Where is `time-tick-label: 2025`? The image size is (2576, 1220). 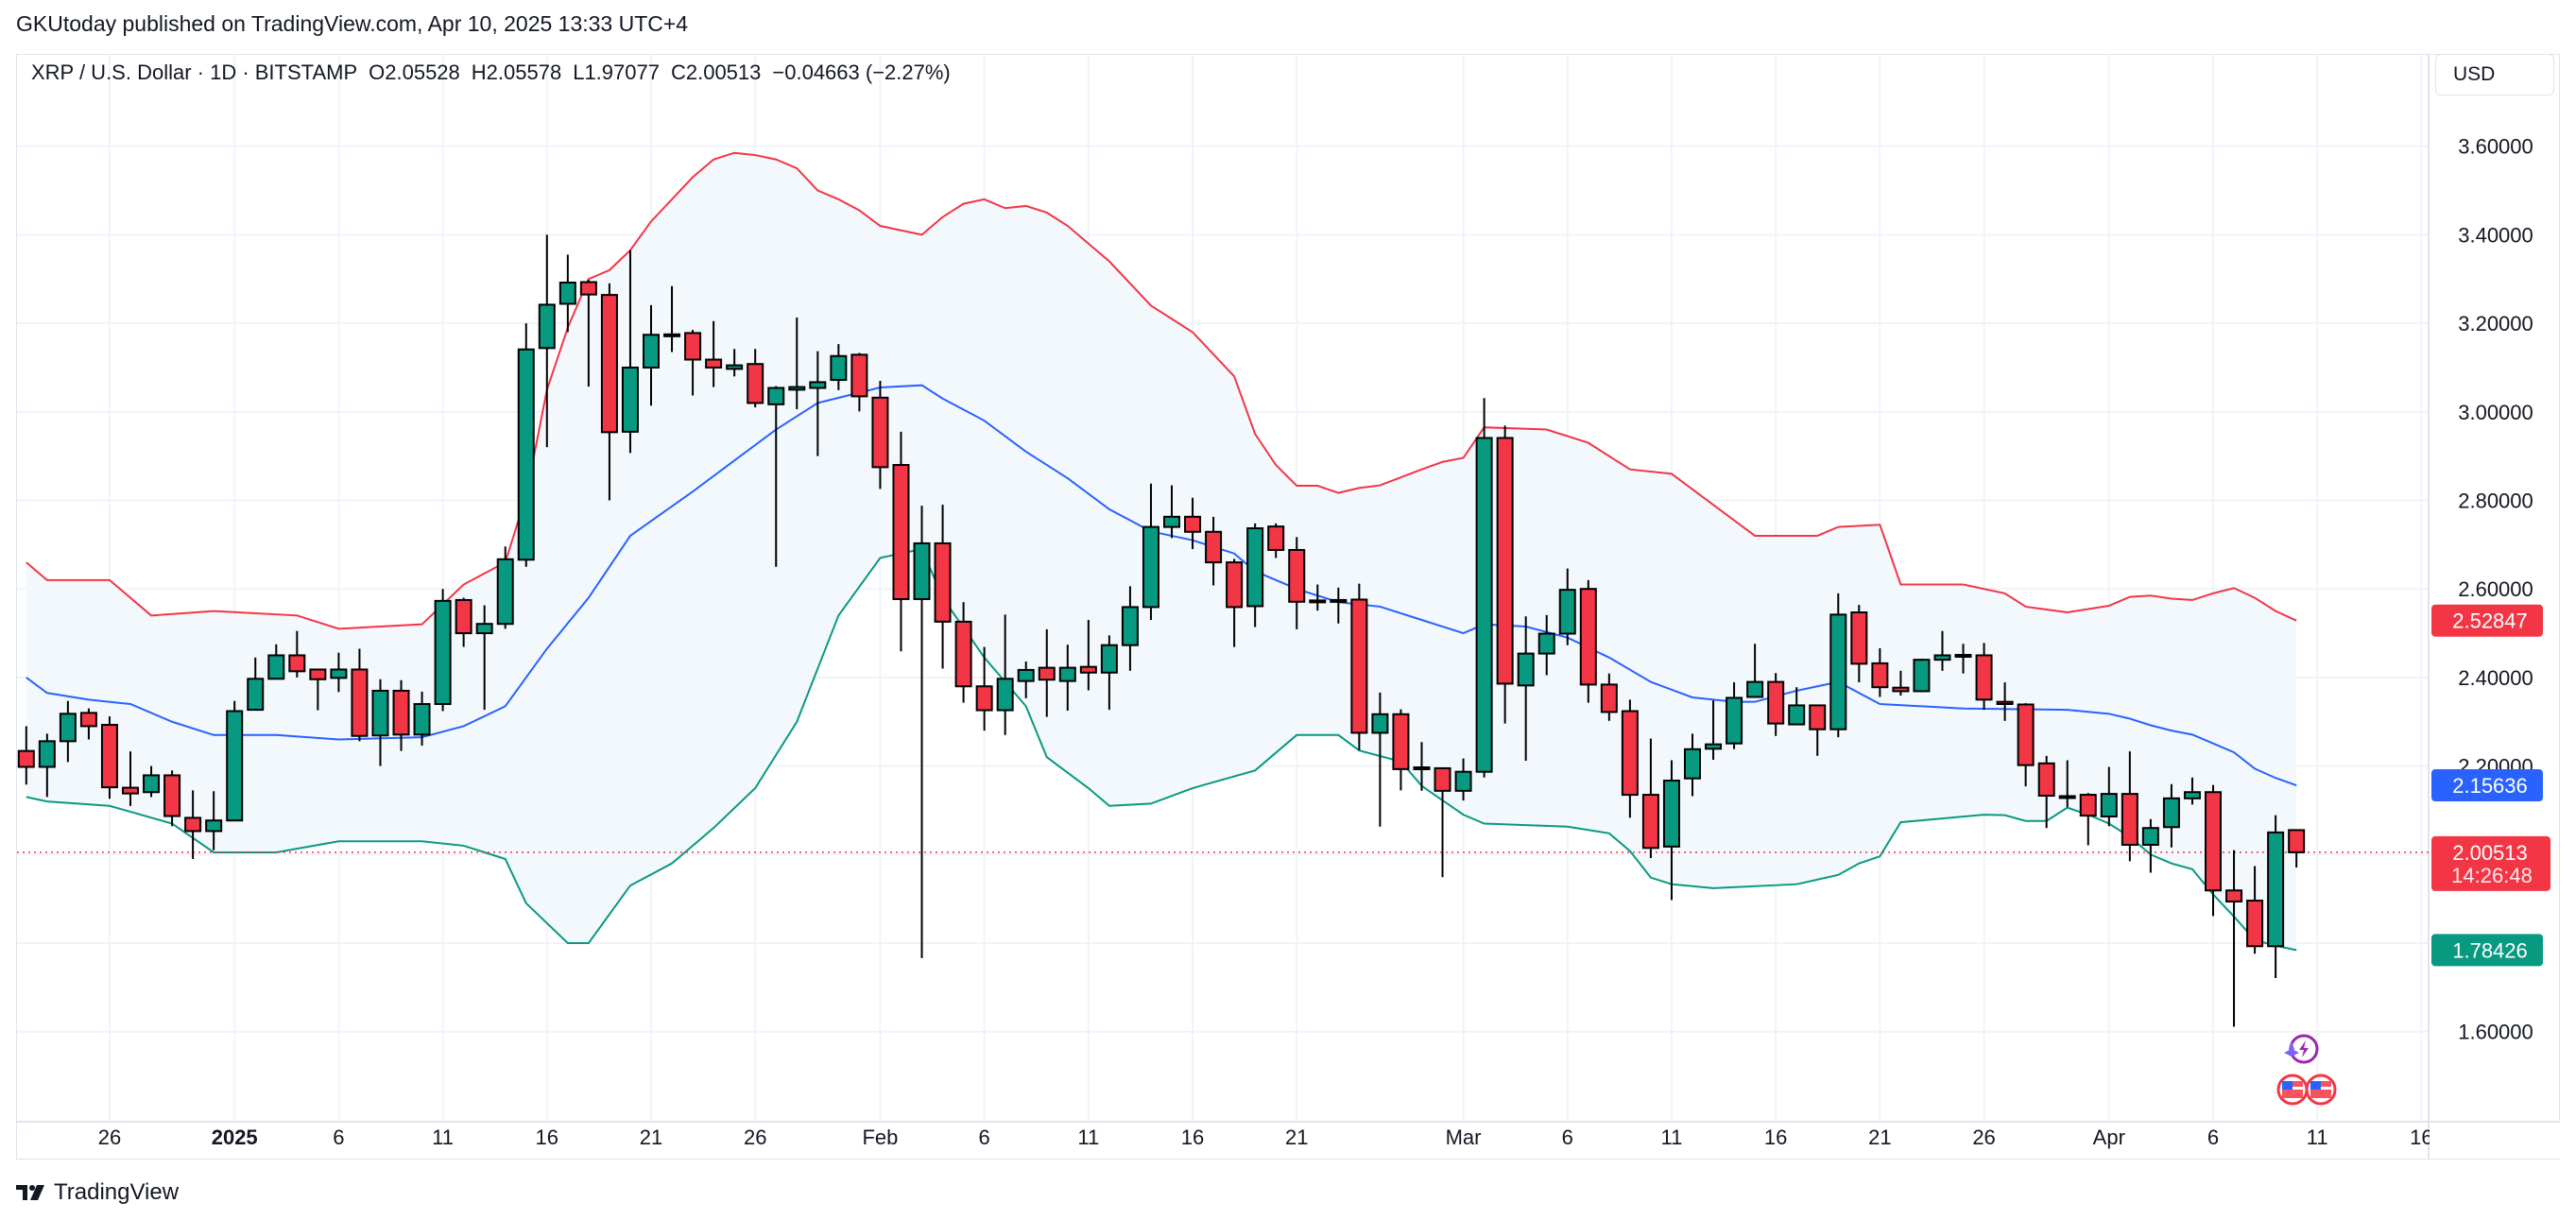
time-tick-label: 2025 is located at coordinates (235, 1137).